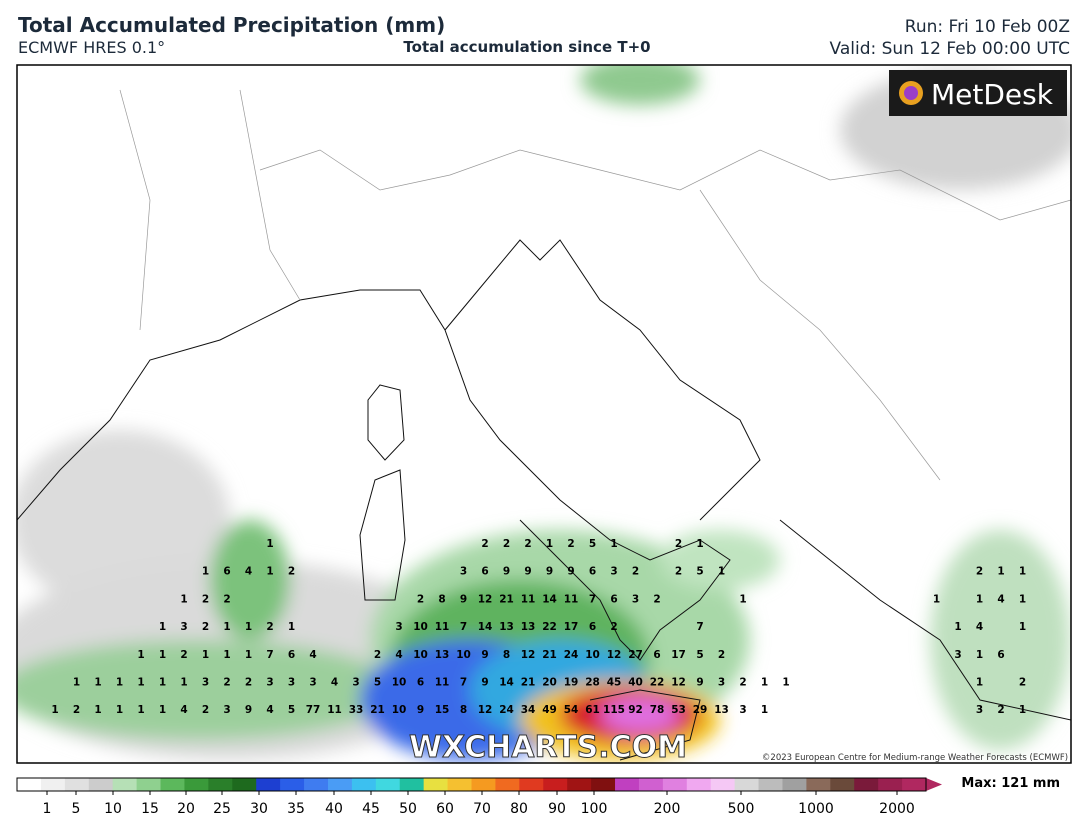 This screenshot has height=835, width=1088. What do you see at coordinates (594, 809) in the screenshot?
I see `colorbar-label: 100` at bounding box center [594, 809].